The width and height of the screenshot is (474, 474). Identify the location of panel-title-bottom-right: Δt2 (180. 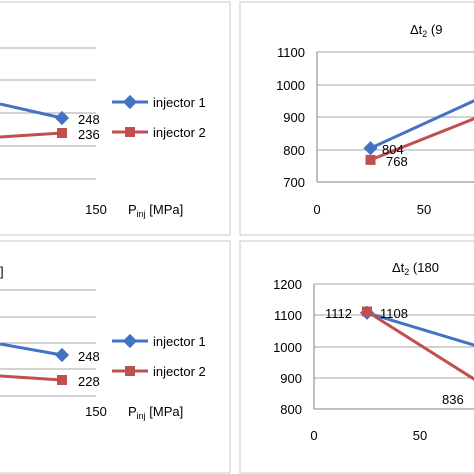
(415, 268).